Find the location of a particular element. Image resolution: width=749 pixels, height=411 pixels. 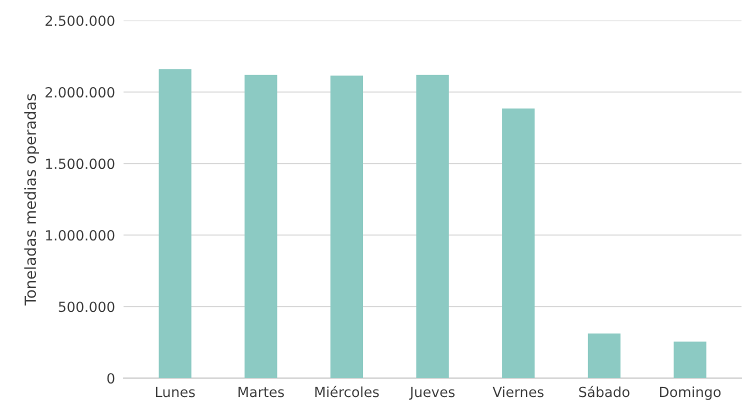

x-tick-label: Miércoles is located at coordinates (347, 392).